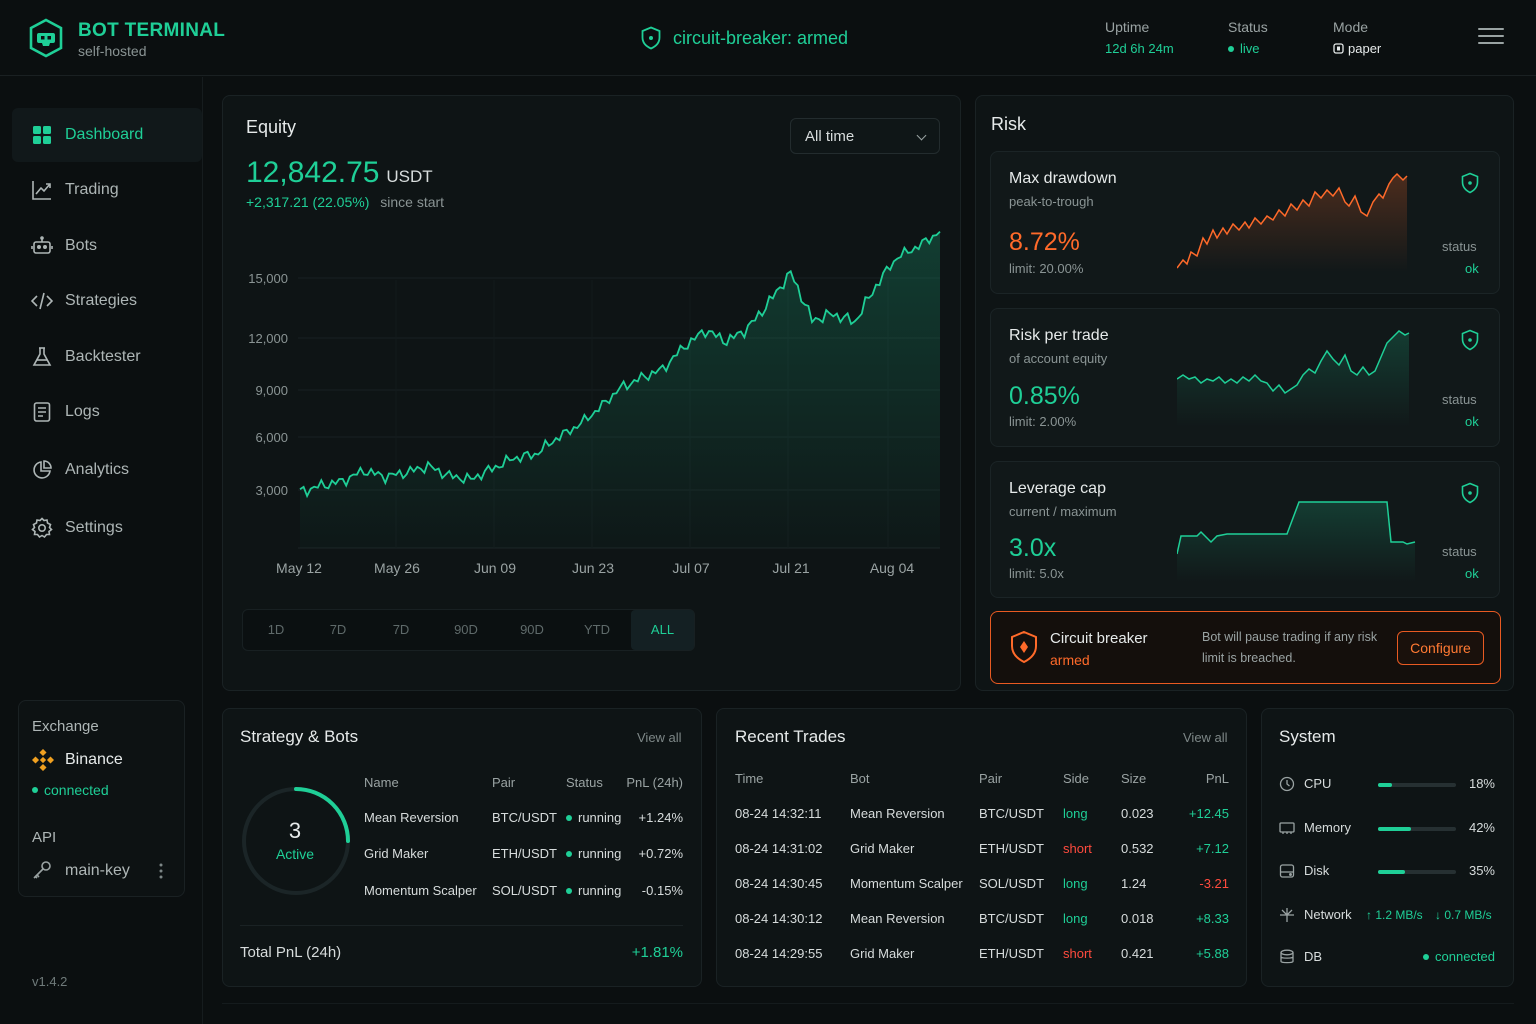 Image resolution: width=1536 pixels, height=1024 pixels. Describe the element at coordinates (313, 172) in the screenshot. I see `equity-value: 12,842.75` at that location.